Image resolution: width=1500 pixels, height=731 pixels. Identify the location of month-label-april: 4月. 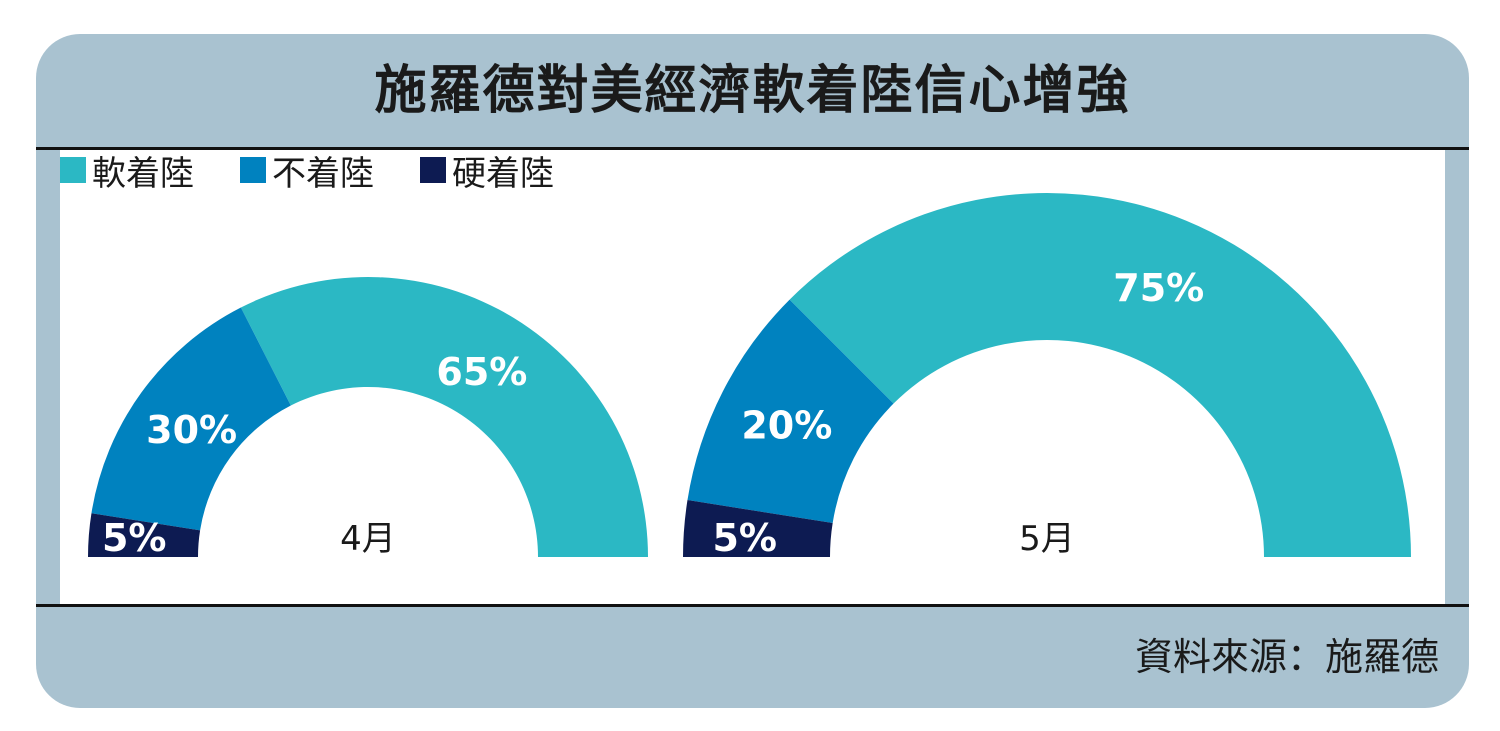
(368, 539).